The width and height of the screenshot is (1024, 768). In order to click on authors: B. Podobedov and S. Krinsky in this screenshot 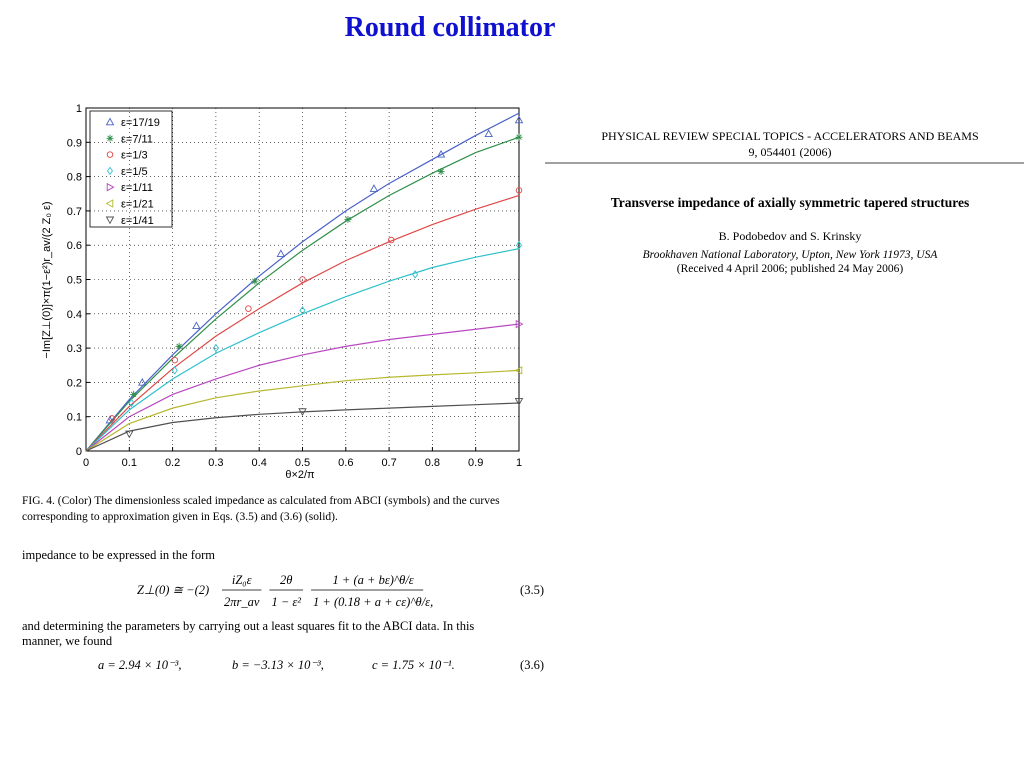, I will do `click(790, 236)`.